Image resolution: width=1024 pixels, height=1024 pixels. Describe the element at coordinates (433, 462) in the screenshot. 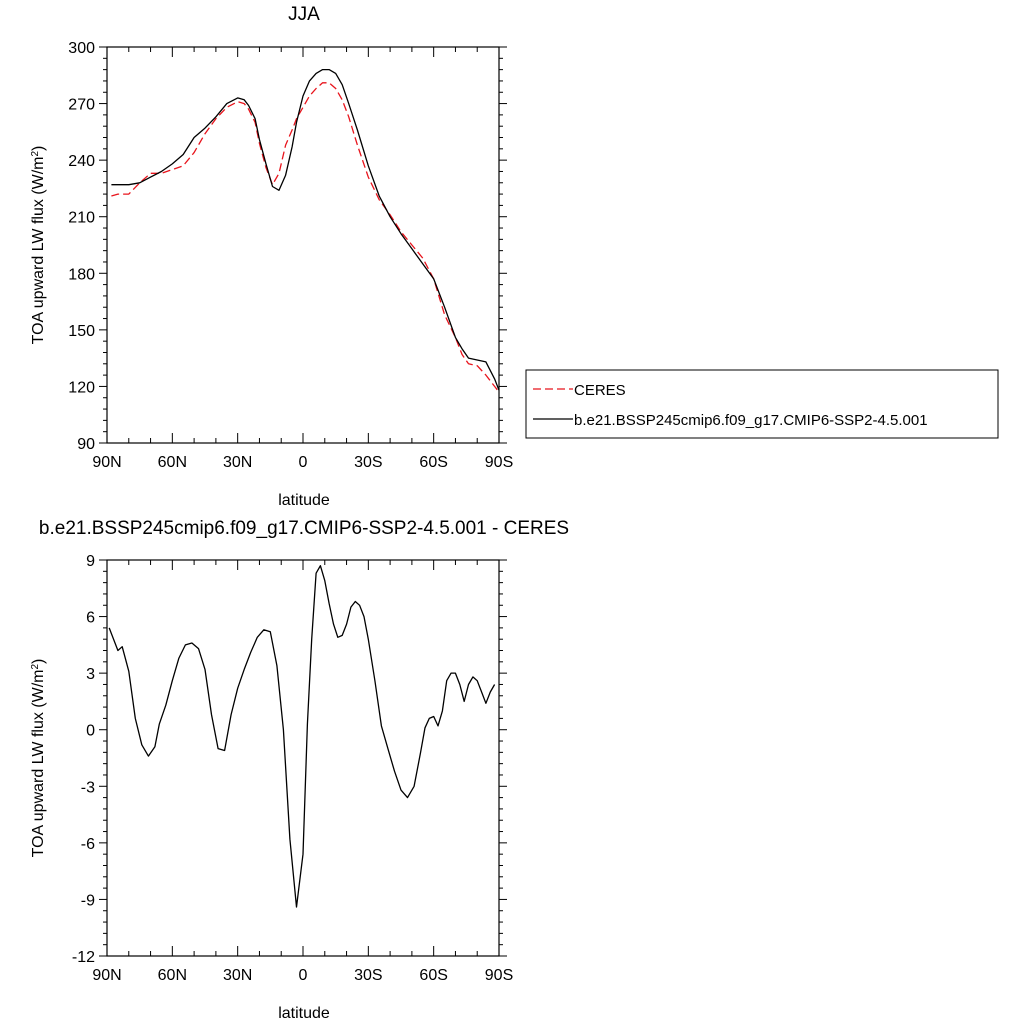

I see `top-x-tick-label: 60S` at that location.